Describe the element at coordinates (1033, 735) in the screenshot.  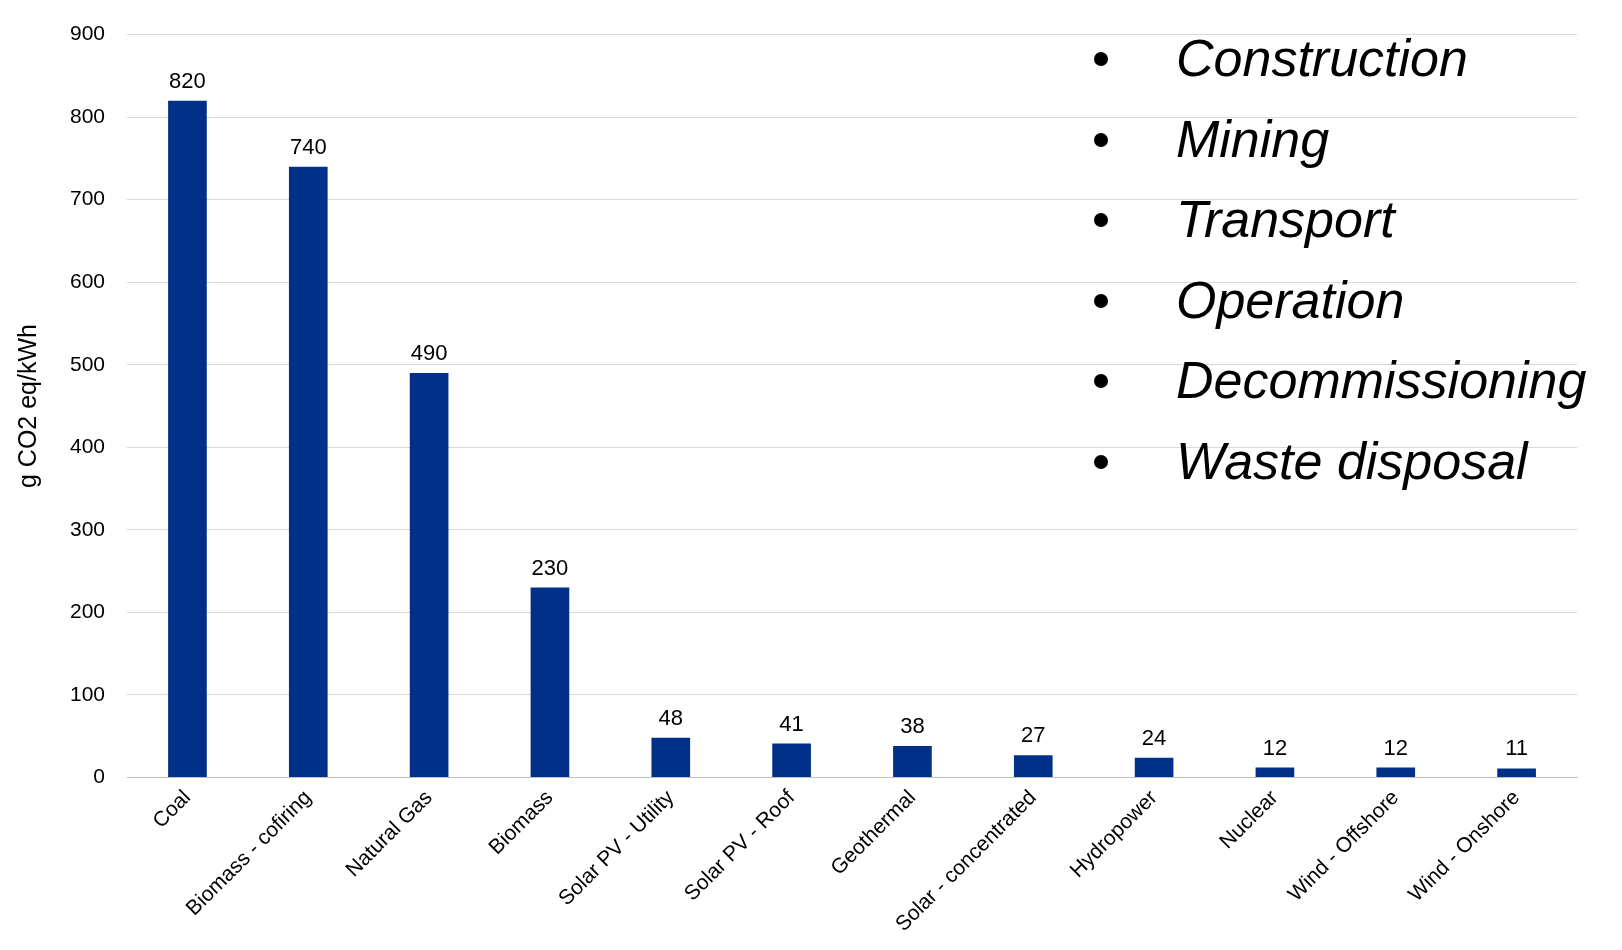
I see `data-label: 27` at that location.